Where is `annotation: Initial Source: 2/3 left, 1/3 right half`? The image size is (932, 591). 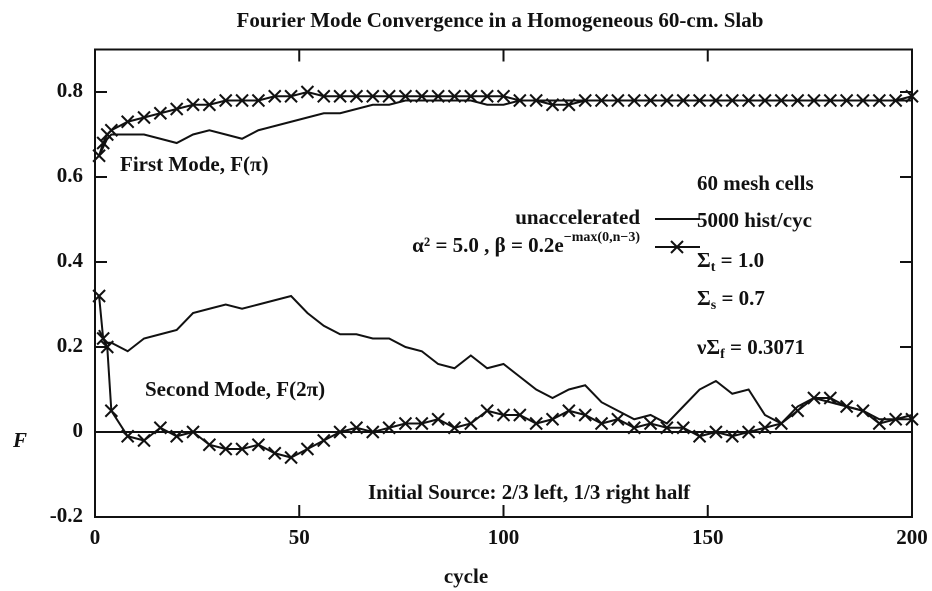
annotation: Initial Source: 2/3 left, 1/3 right half is located at coordinates (529, 492).